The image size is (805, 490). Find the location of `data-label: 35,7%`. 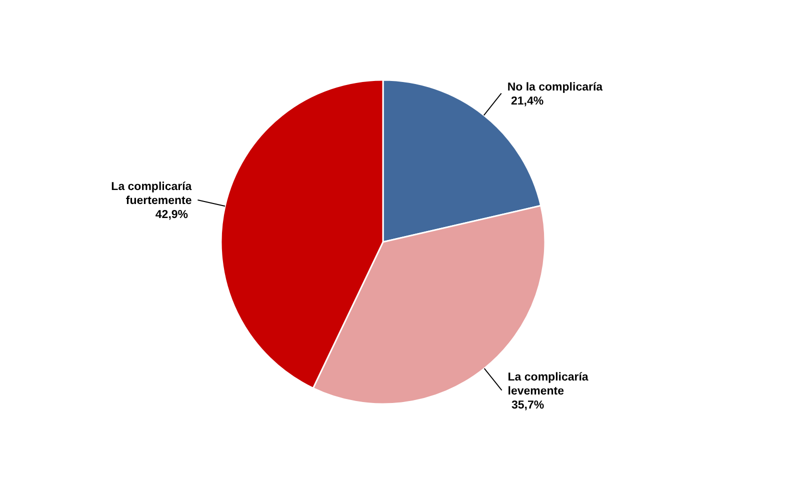

data-label: 35,7% is located at coordinates (527, 405).